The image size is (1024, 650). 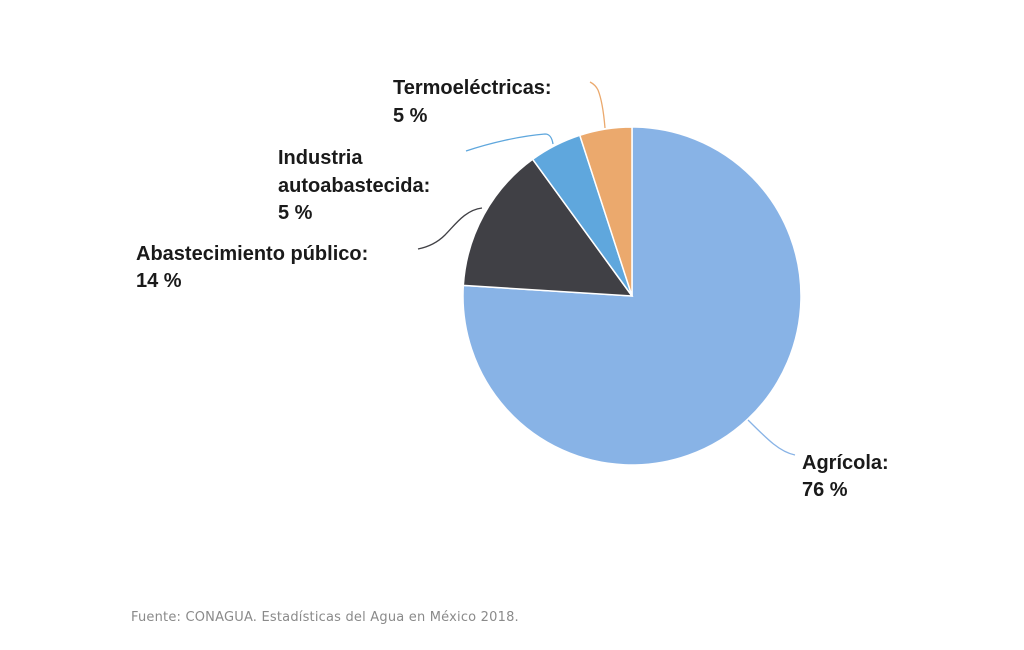 I want to click on leader-line-agricola, so click(x=771, y=437).